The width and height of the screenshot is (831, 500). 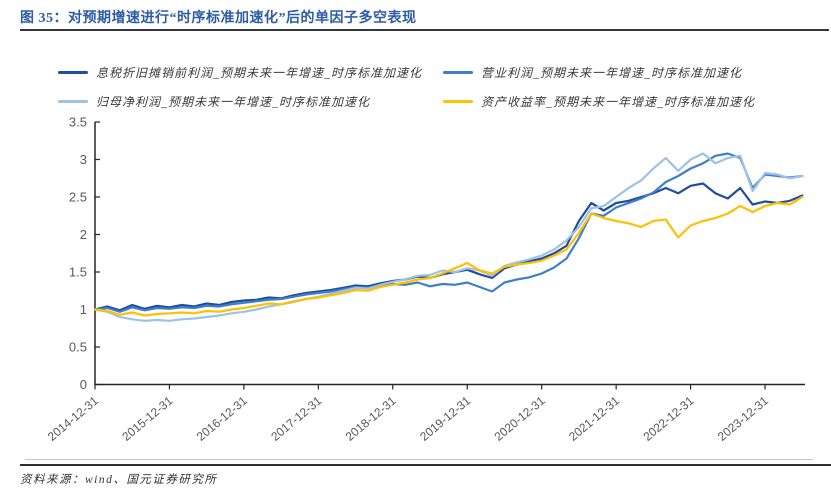 What do you see at coordinates (520, 418) in the screenshot?
I see `x-tick-label: 2020-12-31` at bounding box center [520, 418].